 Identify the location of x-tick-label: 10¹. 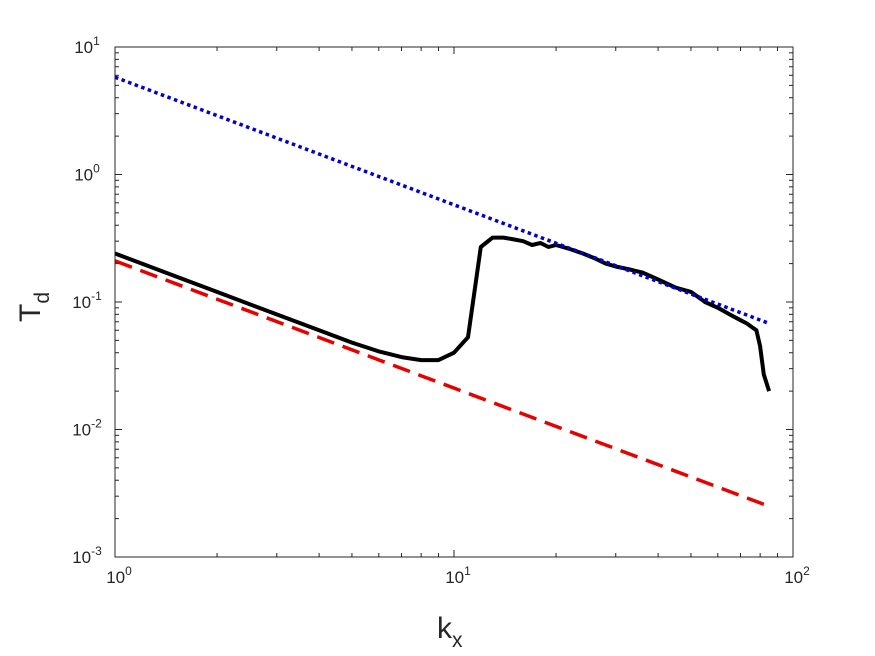
(458, 575).